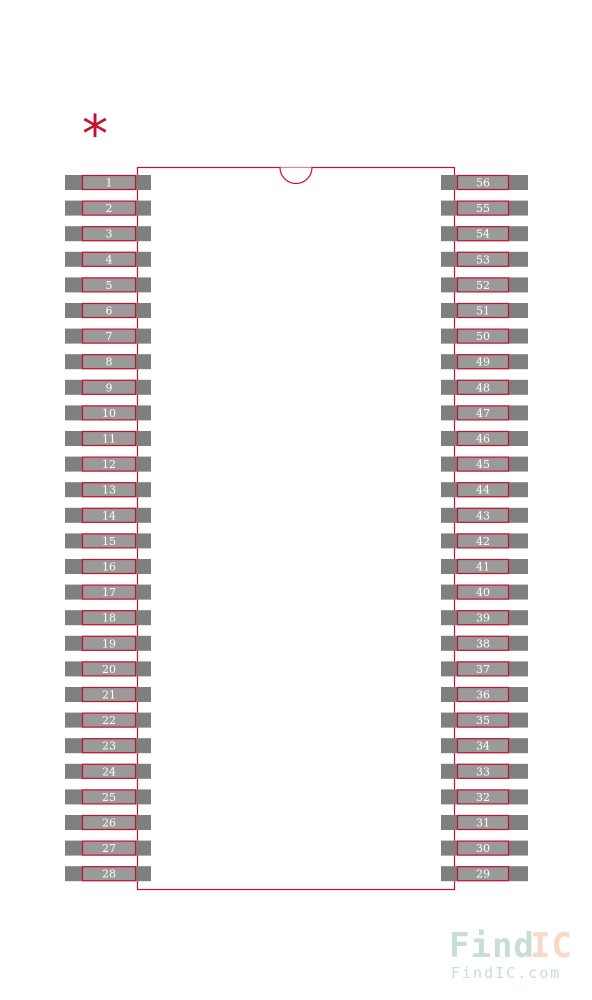 The image size is (592, 1000). I want to click on pin-right: 46, so click(484, 438).